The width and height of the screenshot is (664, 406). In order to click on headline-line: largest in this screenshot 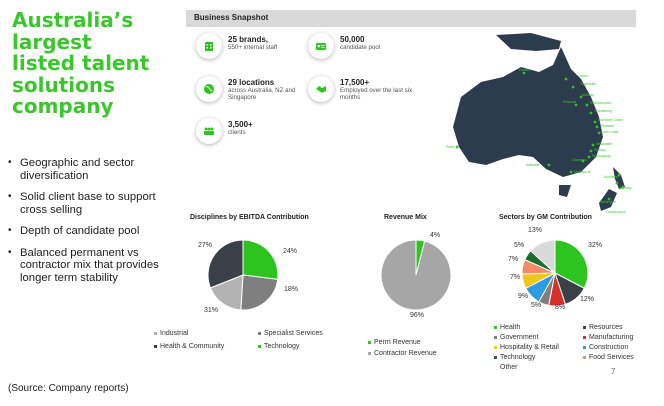, I will do `click(52, 41)`.